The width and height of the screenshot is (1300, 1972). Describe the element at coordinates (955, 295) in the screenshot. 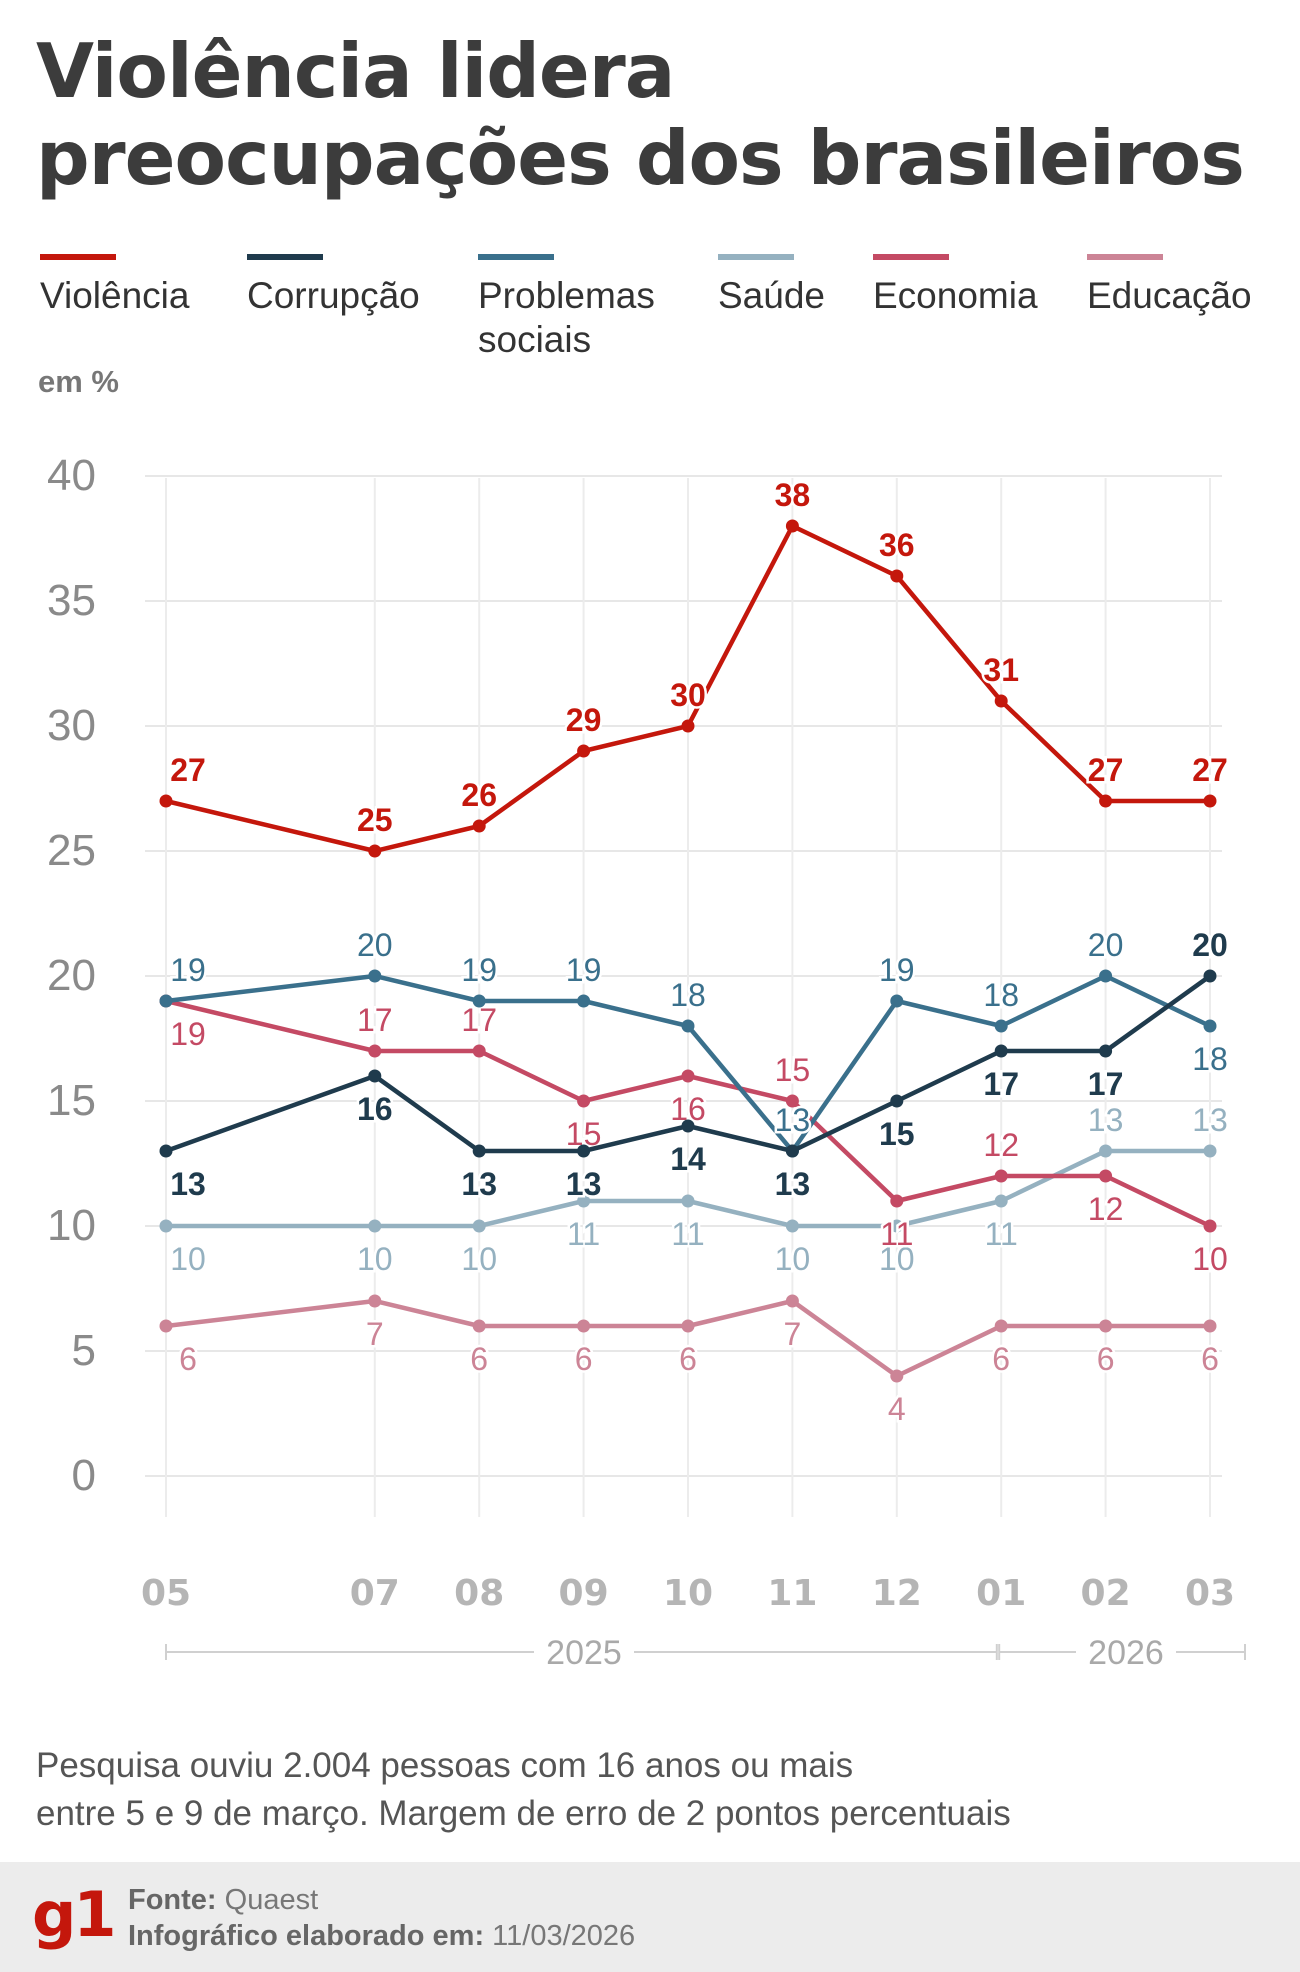

I see `legend-label: Economia` at that location.